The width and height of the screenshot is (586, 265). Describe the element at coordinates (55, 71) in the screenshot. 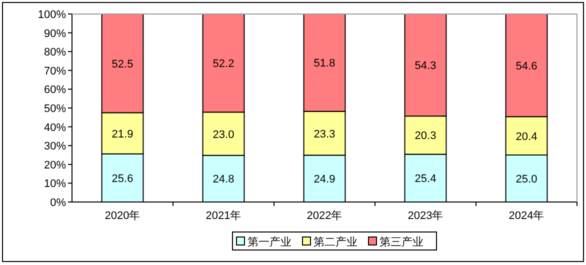

I see `y-tick-label: 70%` at that location.